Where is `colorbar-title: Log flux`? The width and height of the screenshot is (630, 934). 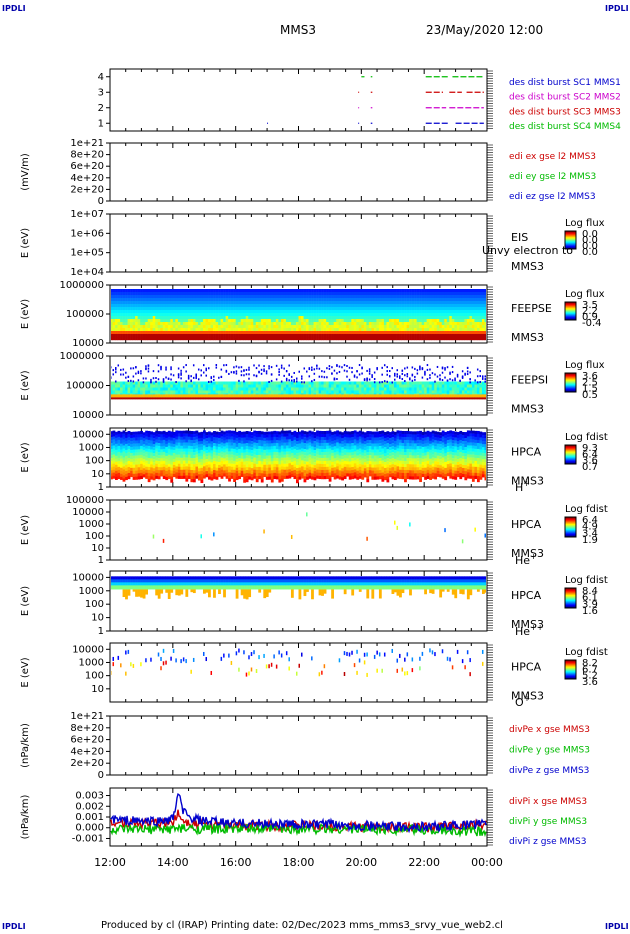 colorbar-title: Log flux is located at coordinates (585, 223).